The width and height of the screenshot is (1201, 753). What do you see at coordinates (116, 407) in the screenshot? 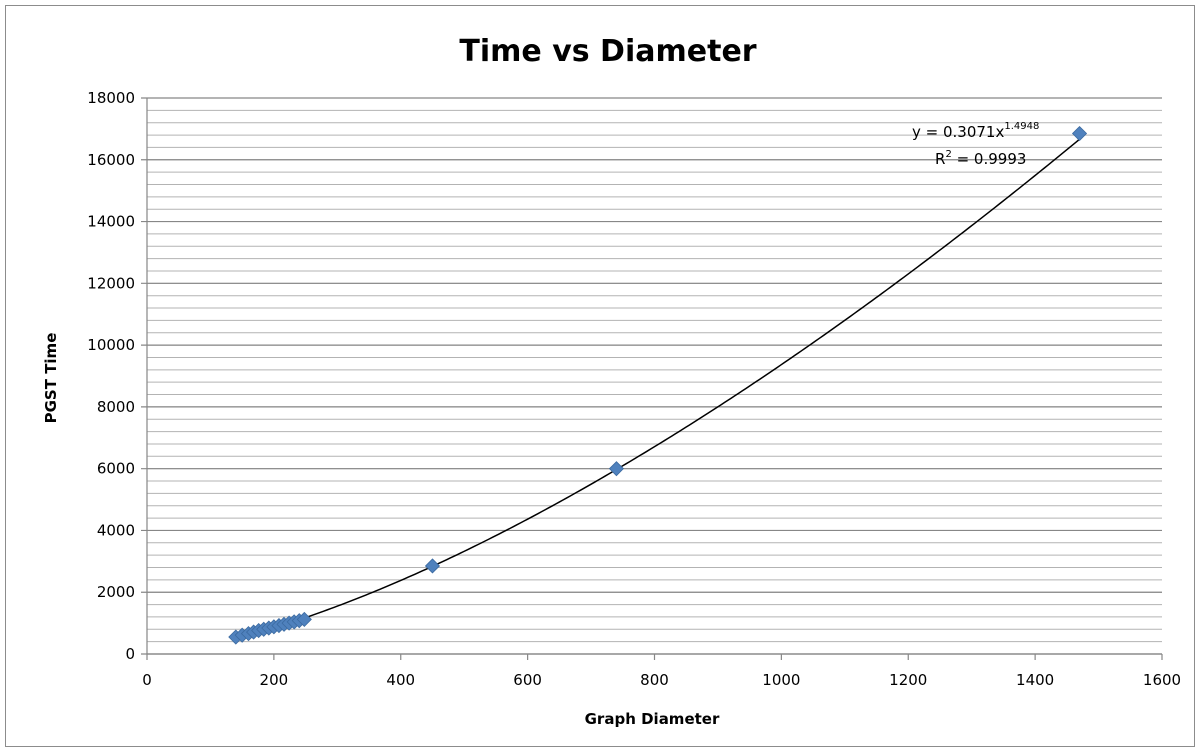
I see `y-tick-label: 8000` at bounding box center [116, 407].